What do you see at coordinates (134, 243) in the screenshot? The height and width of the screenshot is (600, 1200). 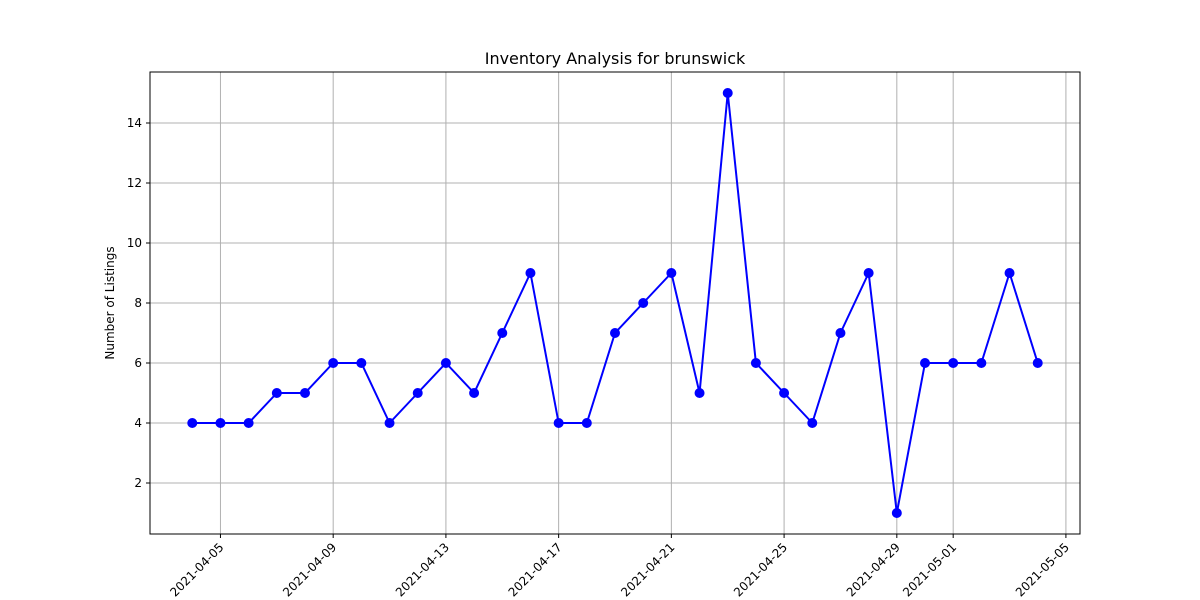 I see `y-tick-label: 10` at bounding box center [134, 243].